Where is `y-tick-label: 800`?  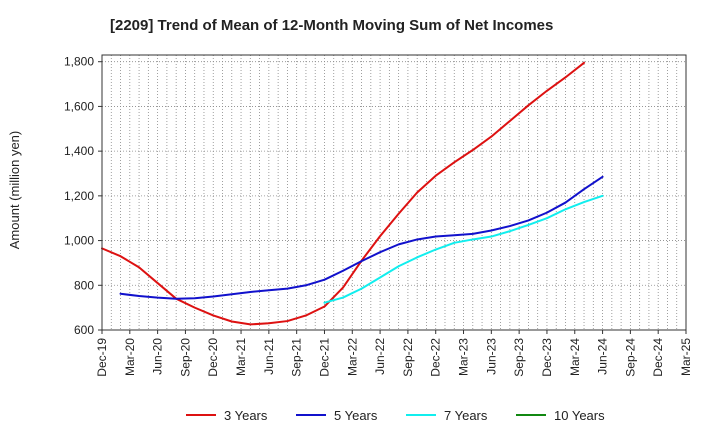 y-tick-label: 800 is located at coordinates (84, 285).